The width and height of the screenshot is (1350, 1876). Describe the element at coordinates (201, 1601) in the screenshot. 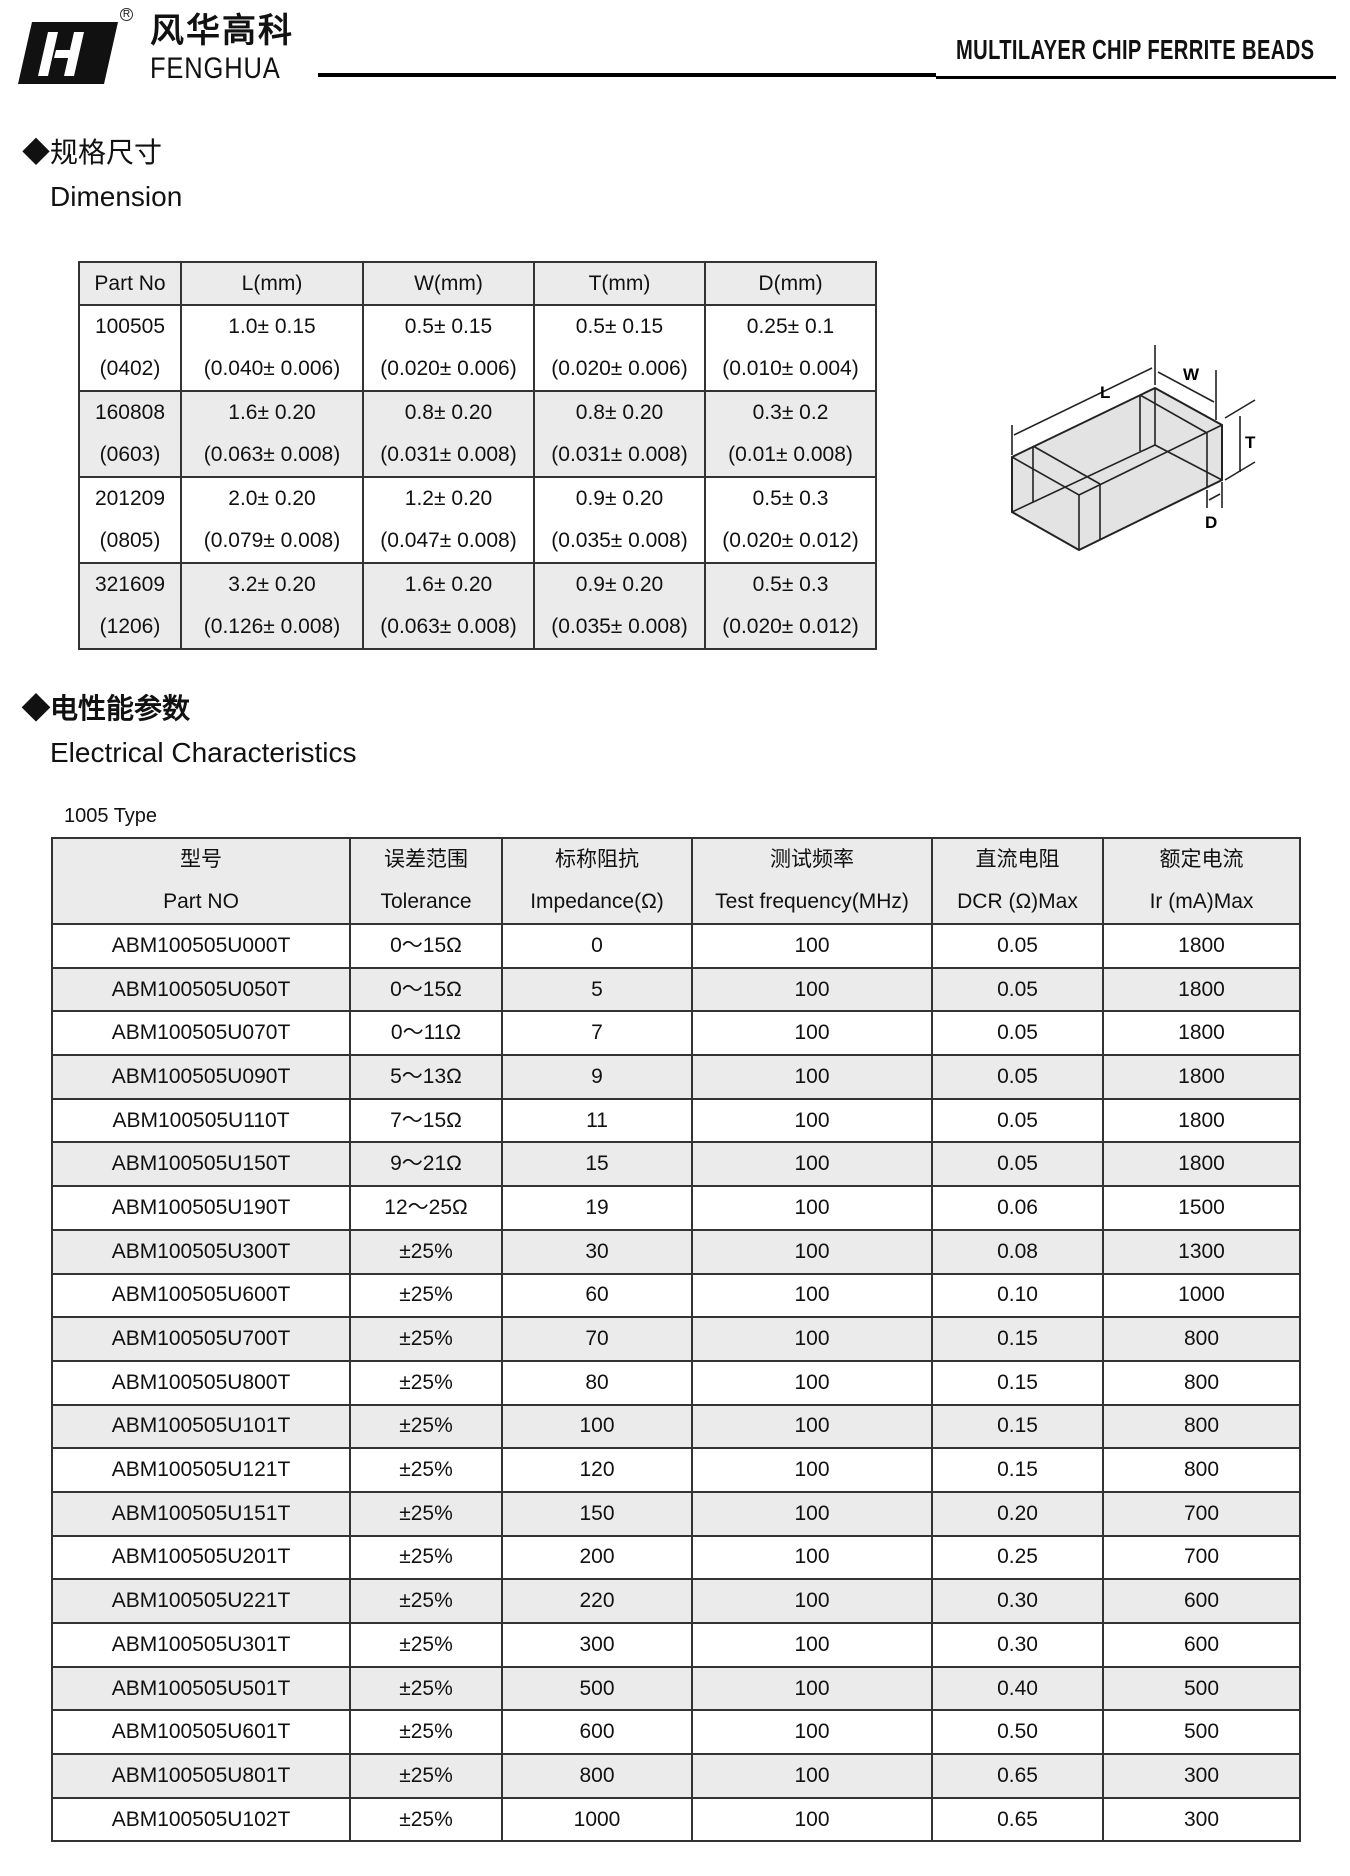

I see `table-cell: ABM100505U221T` at that location.